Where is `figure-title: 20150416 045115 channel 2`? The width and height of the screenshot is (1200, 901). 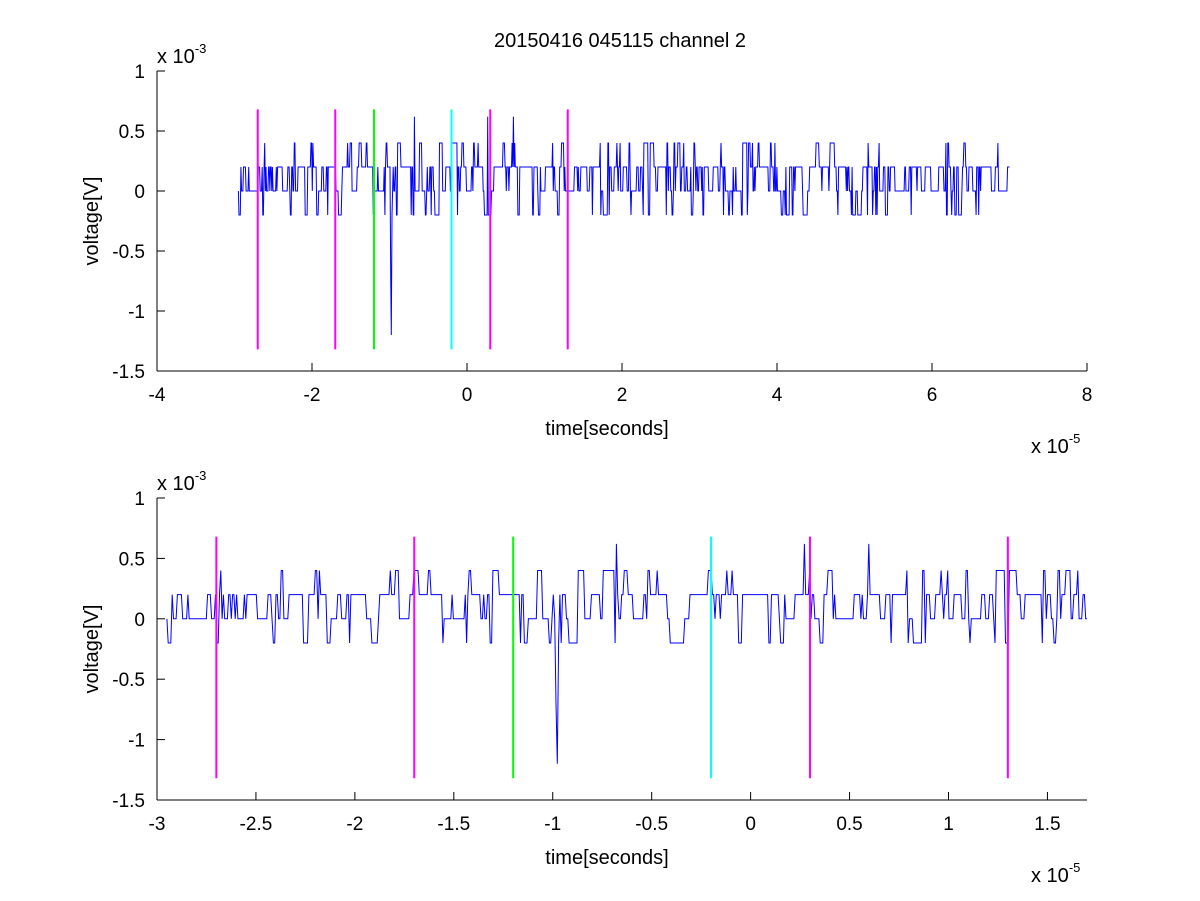 figure-title: 20150416 045115 channel 2 is located at coordinates (620, 41).